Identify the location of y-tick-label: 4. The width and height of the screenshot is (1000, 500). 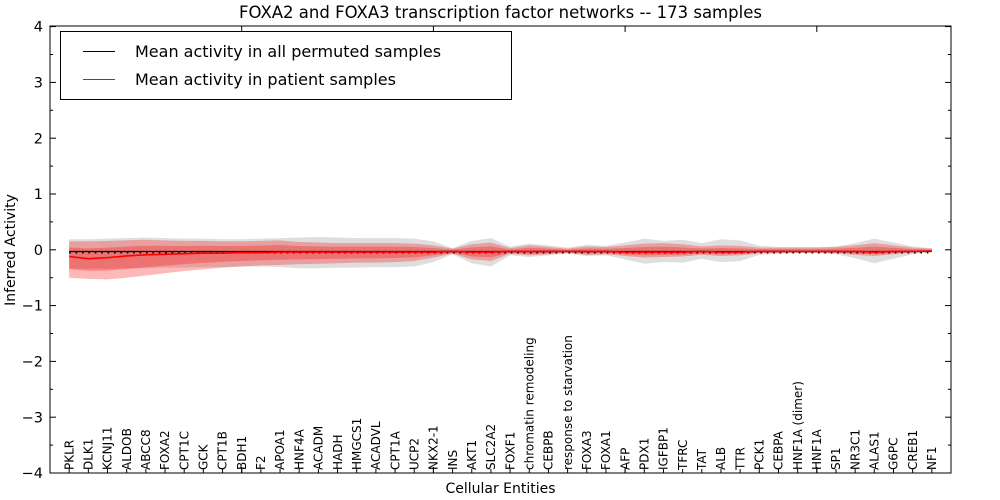
(38, 28).